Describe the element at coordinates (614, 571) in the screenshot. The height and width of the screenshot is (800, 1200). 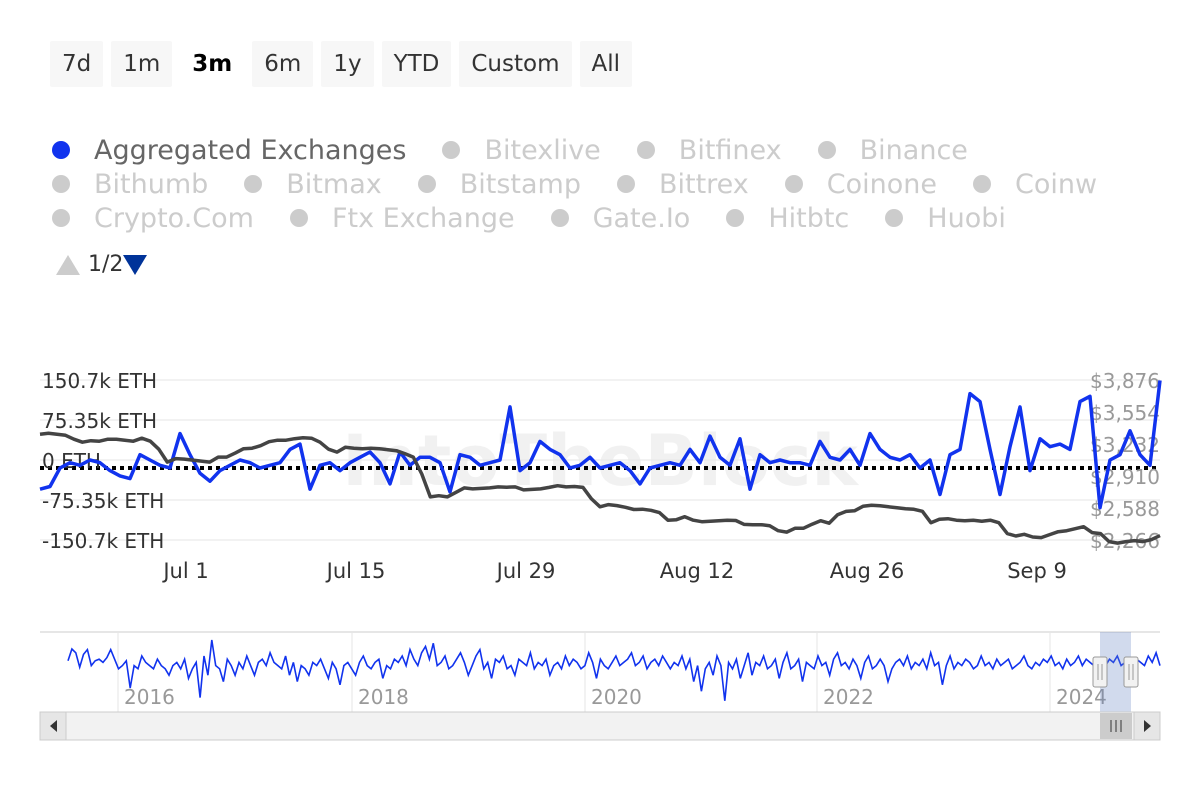
I see `x-axis: Jul 1 Jul 15 Jul 29 Aug 12 Aug 26 Sep 9` at that location.